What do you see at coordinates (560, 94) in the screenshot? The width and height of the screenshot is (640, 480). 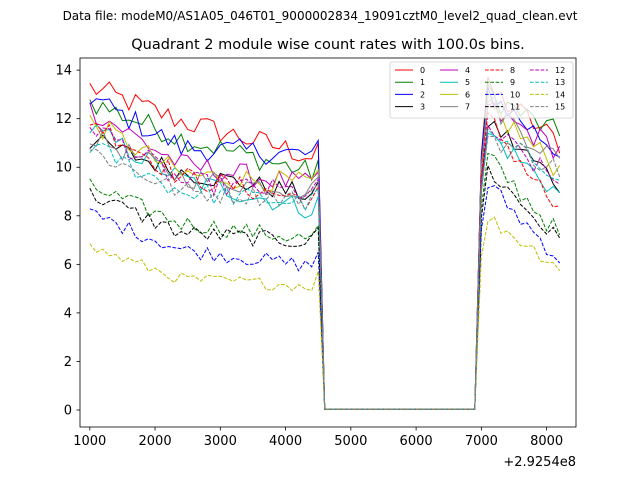 I see `legend-label-14: 14` at bounding box center [560, 94].